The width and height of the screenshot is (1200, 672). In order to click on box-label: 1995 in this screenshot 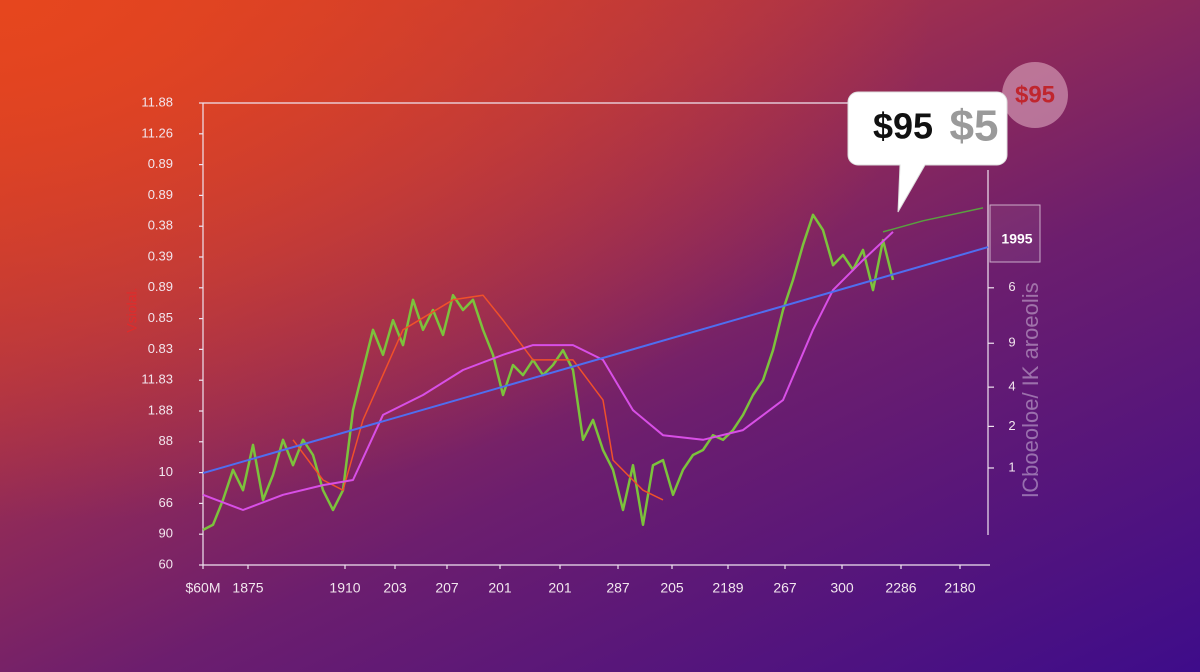, I will do `click(1016, 239)`.